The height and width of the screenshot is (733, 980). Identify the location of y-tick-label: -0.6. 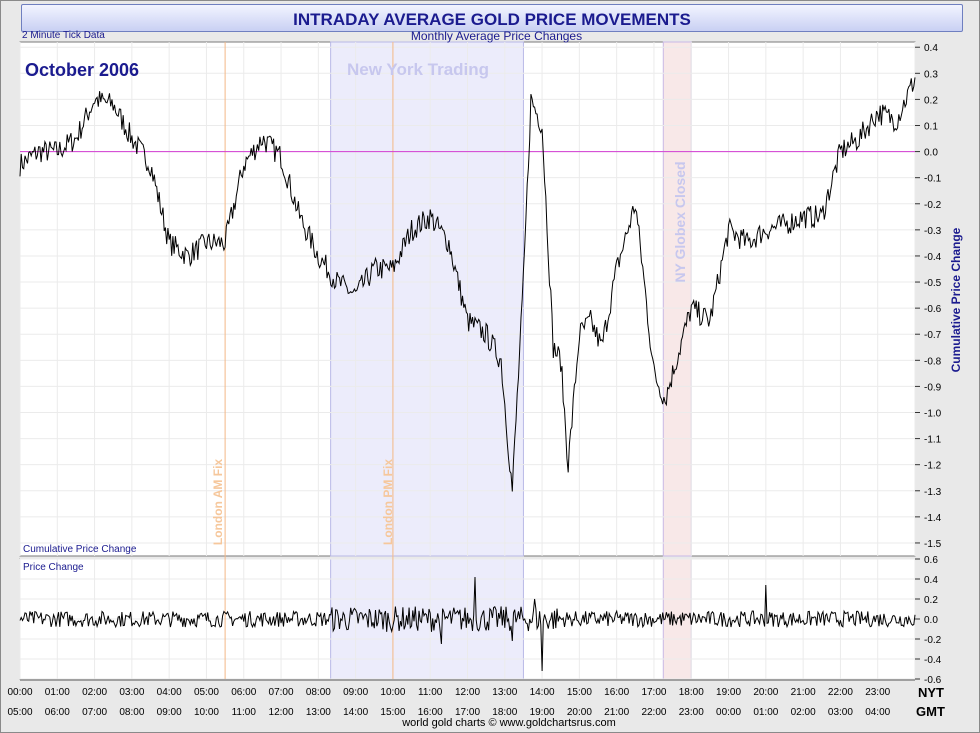
(933, 309).